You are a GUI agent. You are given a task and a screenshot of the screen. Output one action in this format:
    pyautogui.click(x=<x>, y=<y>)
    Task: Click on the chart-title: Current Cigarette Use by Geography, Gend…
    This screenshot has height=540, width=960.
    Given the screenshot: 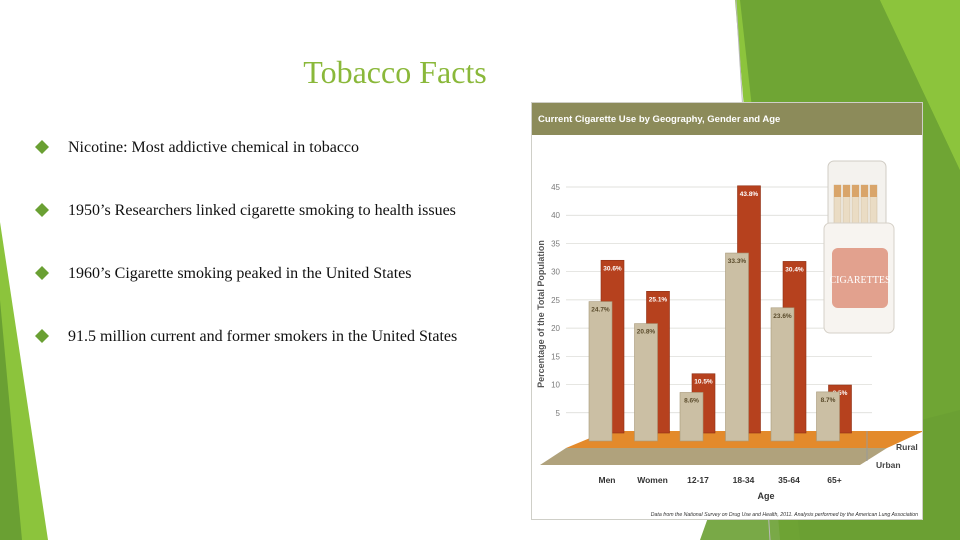 What is the action you would take?
    pyautogui.click(x=659, y=119)
    